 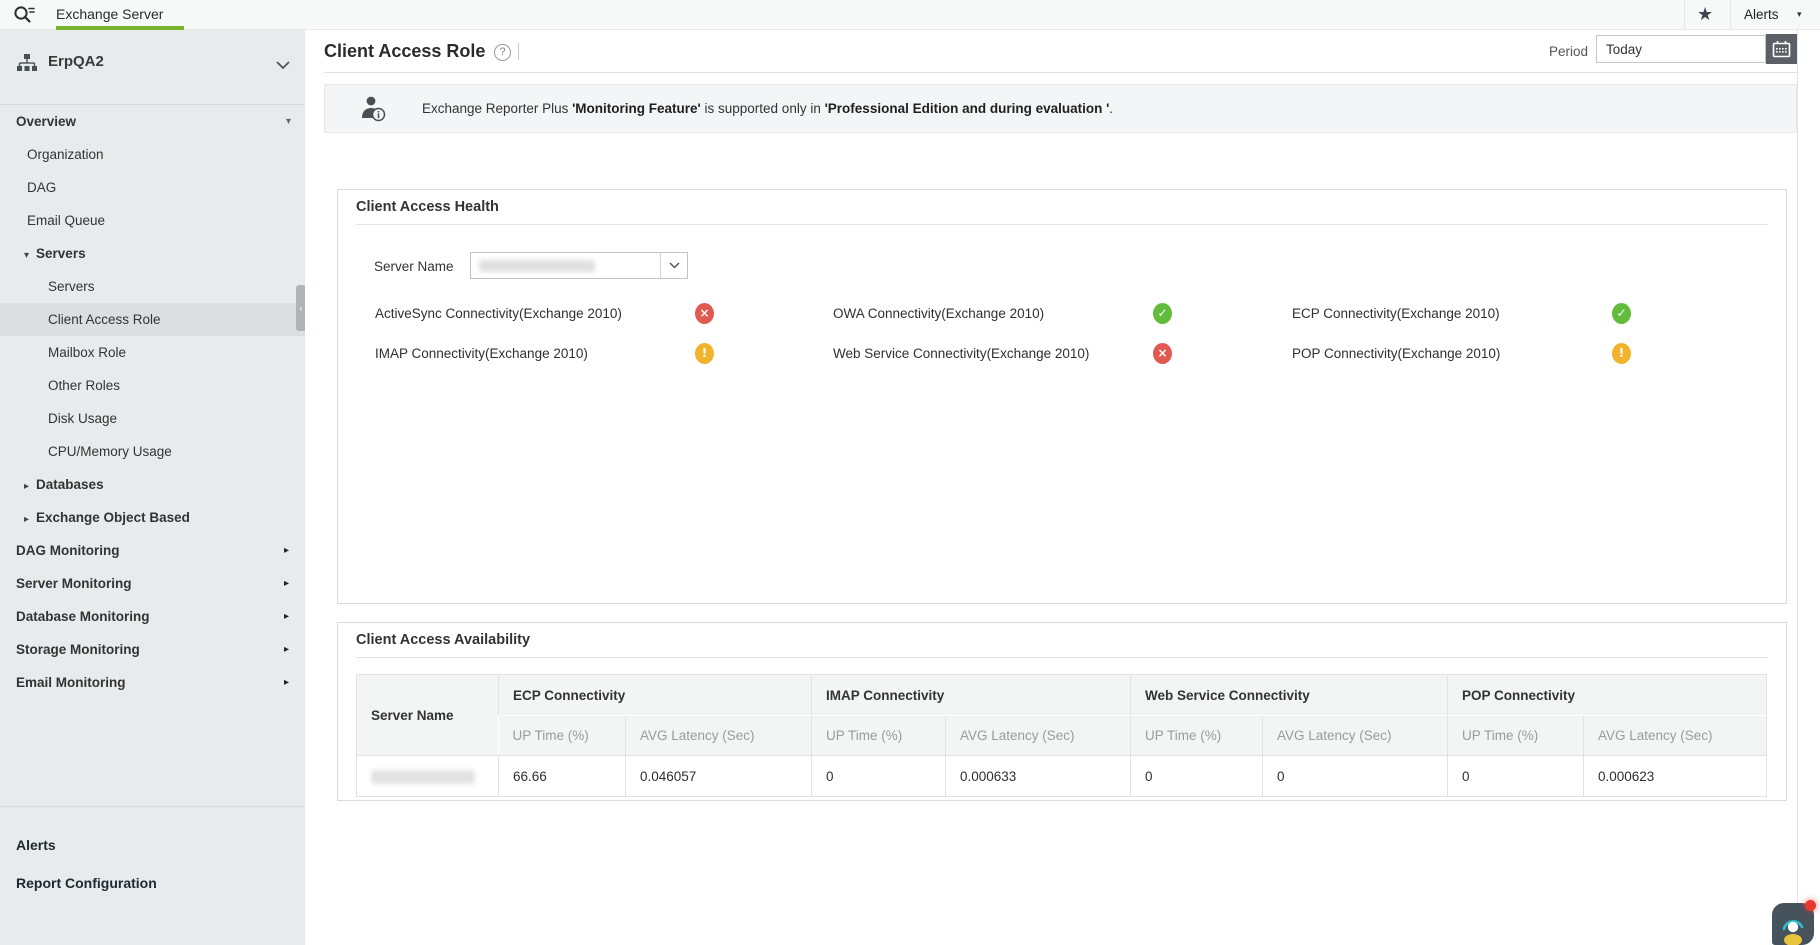 I want to click on favorite-star-icon: ★, so click(x=1705, y=14).